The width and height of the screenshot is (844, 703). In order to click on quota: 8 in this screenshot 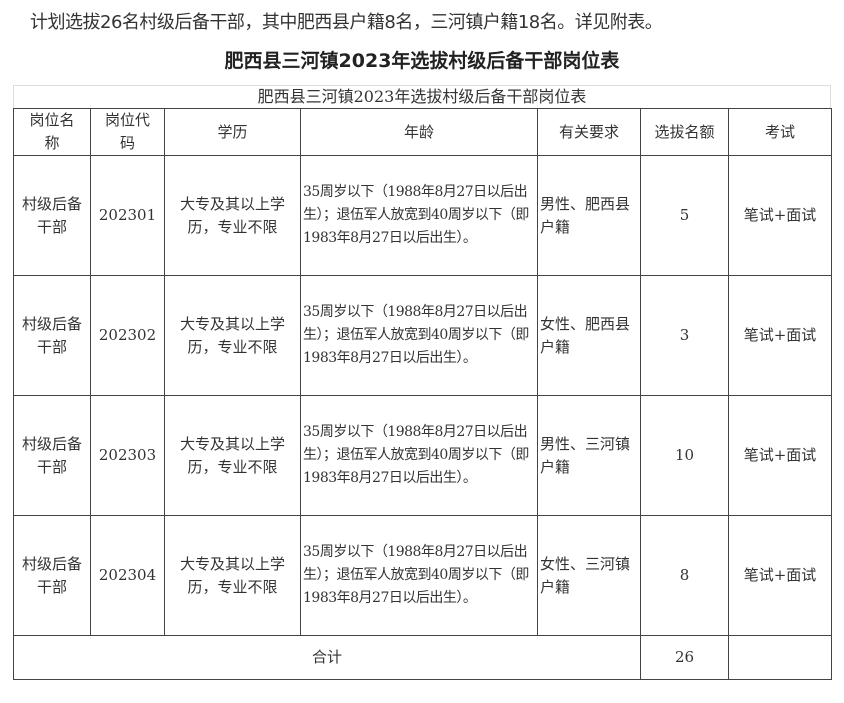, I will do `click(684, 575)`.